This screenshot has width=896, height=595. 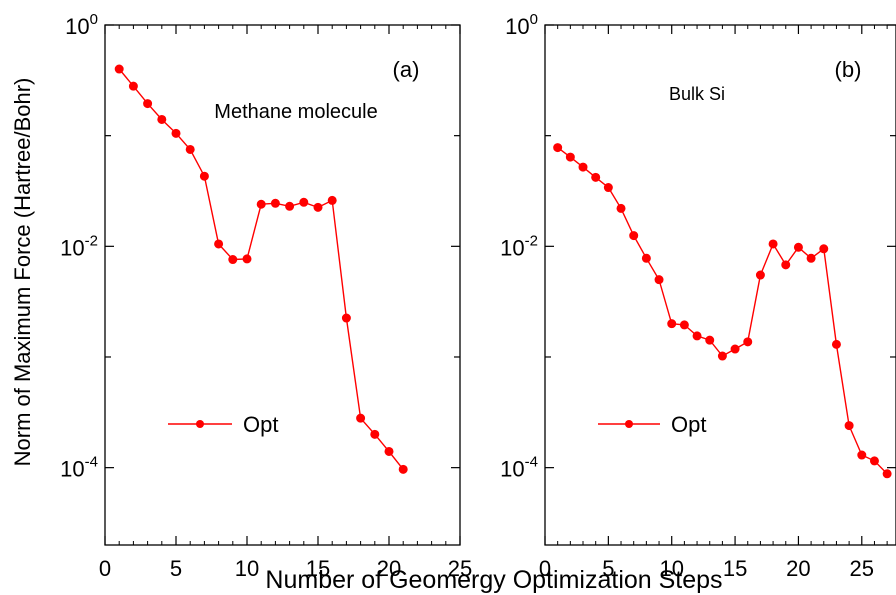 I want to click on panel-annotation: Bulk Si, so click(x=697, y=94).